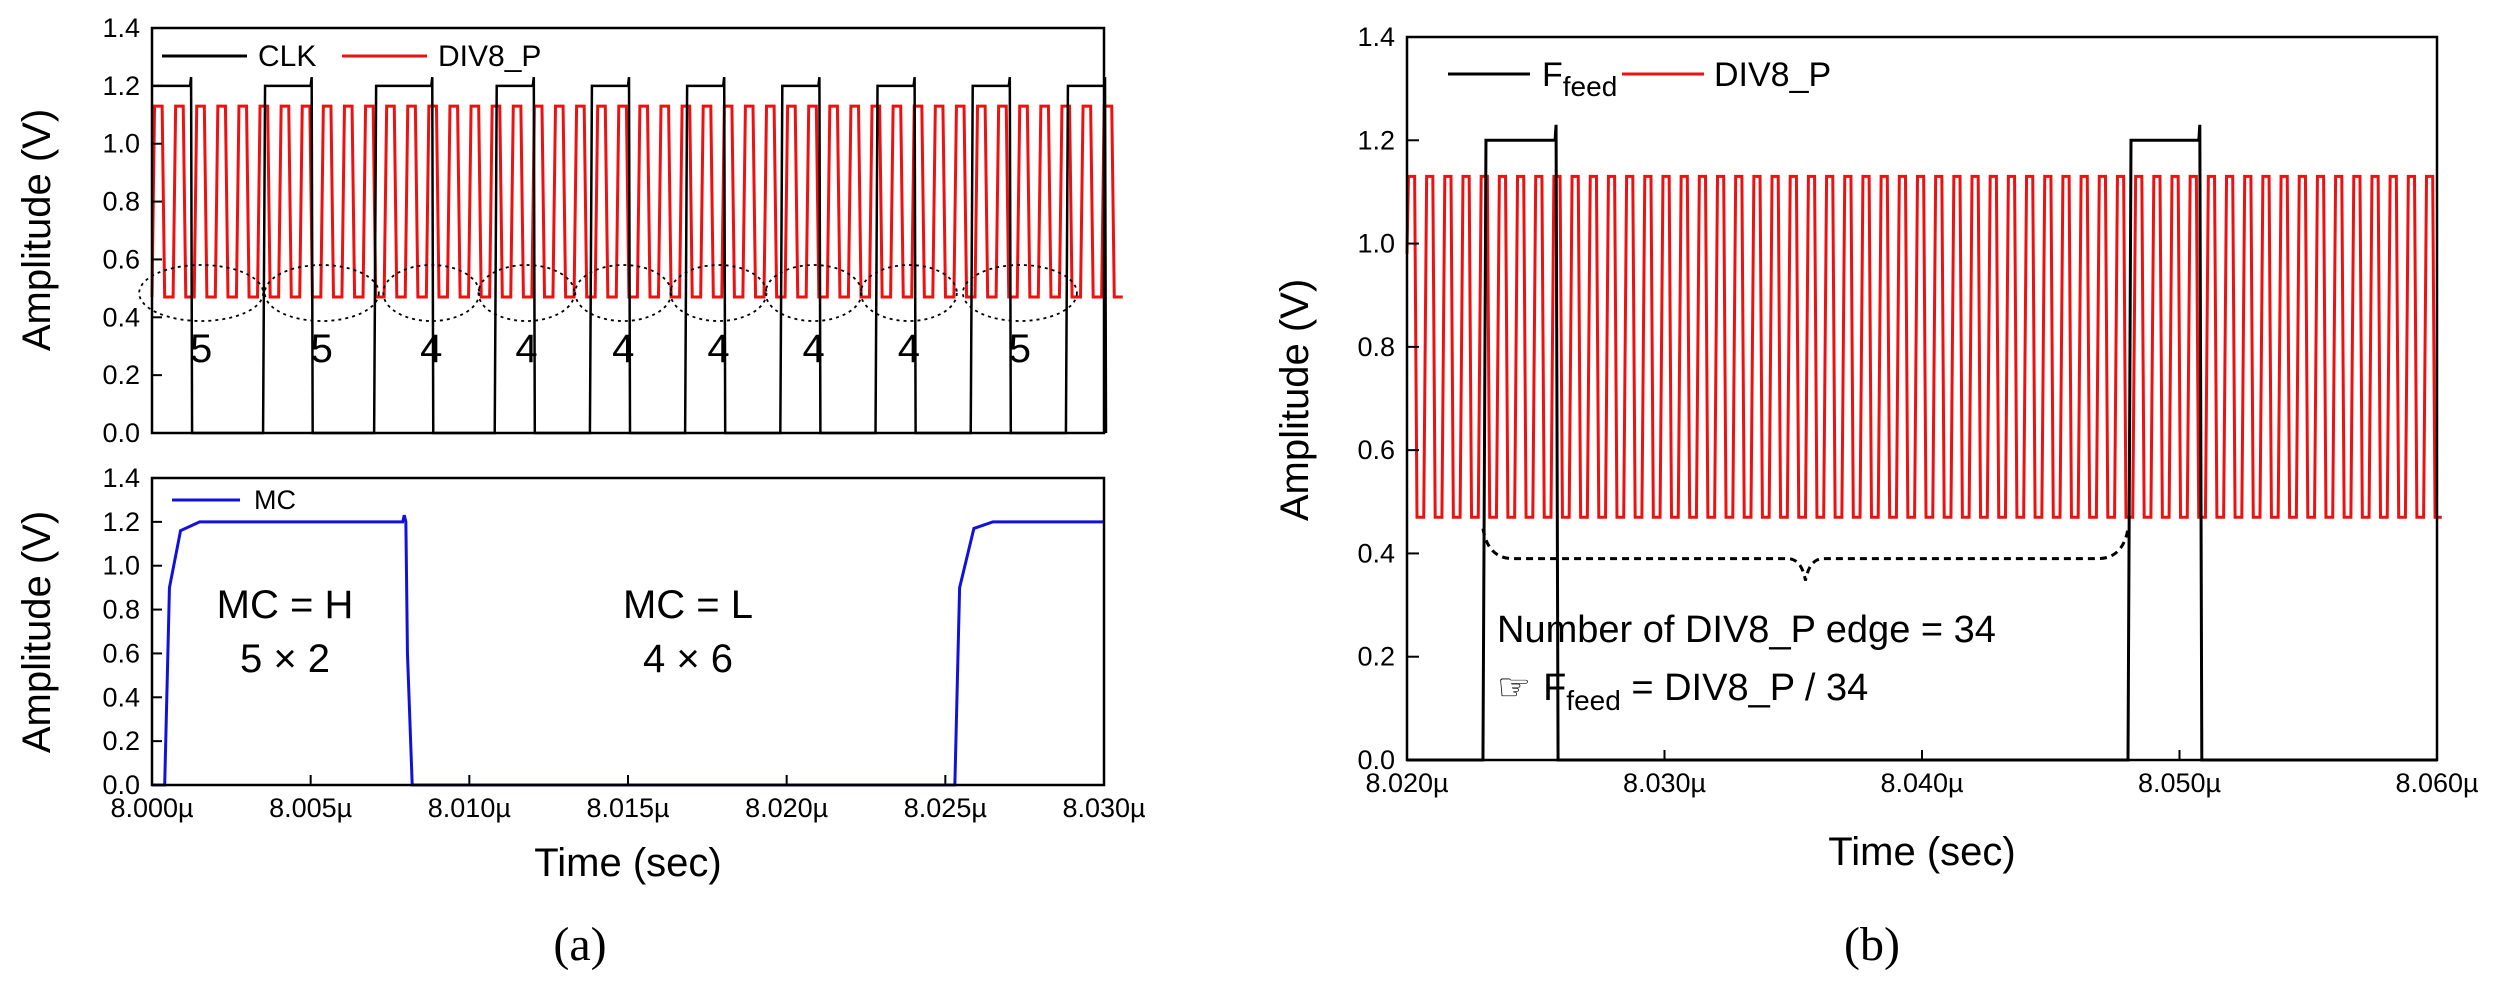  Describe the element at coordinates (469, 808) in the screenshot. I see `a-bot-xtick-label: 8.010µ` at that location.